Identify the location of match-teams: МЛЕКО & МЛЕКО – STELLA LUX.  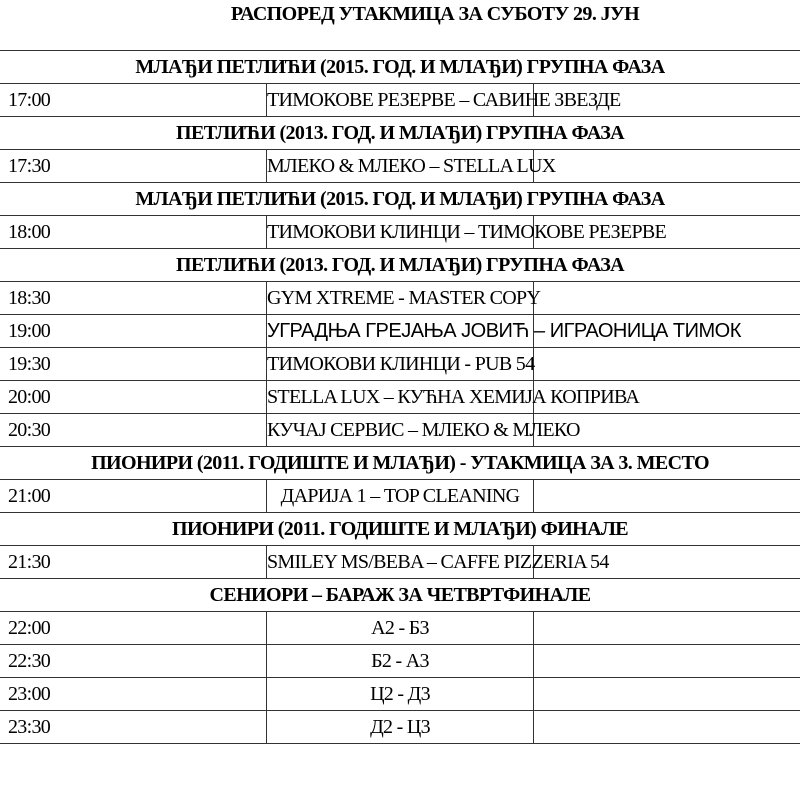
(411, 166).